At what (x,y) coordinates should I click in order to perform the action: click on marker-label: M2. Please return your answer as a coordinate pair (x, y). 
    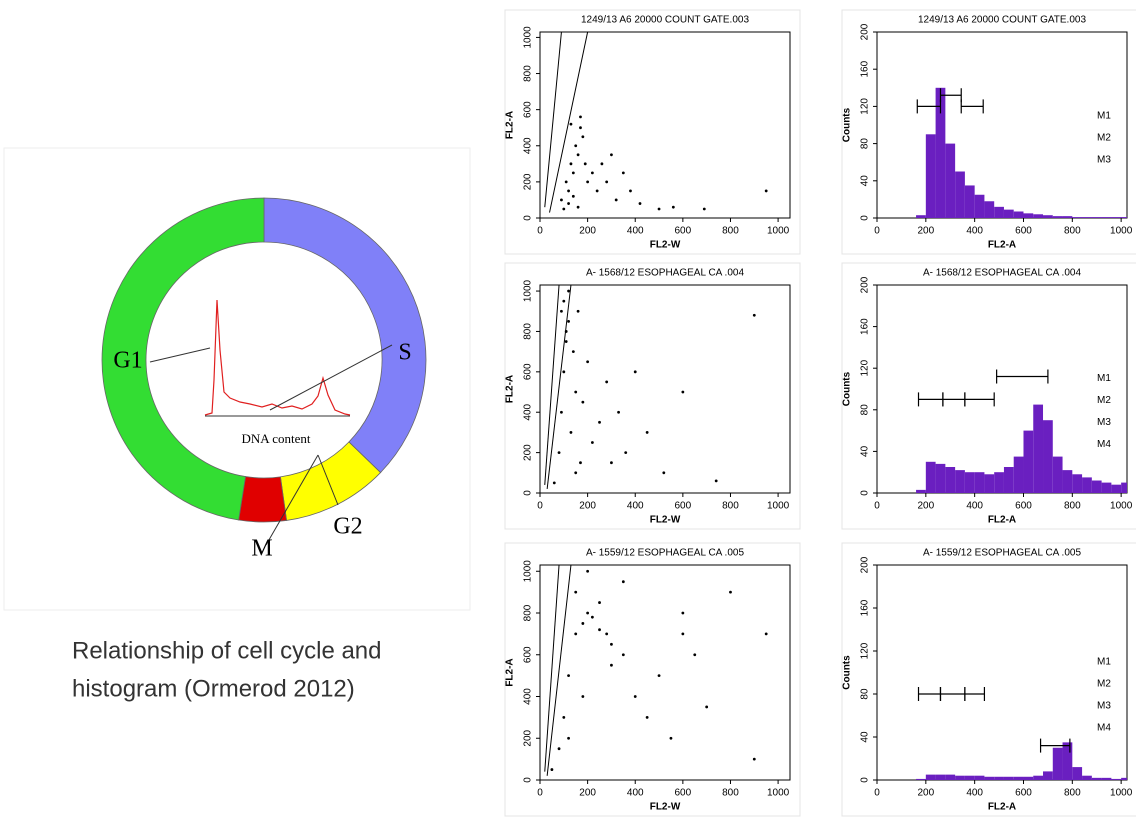
    Looking at the image, I should click on (1104, 683).